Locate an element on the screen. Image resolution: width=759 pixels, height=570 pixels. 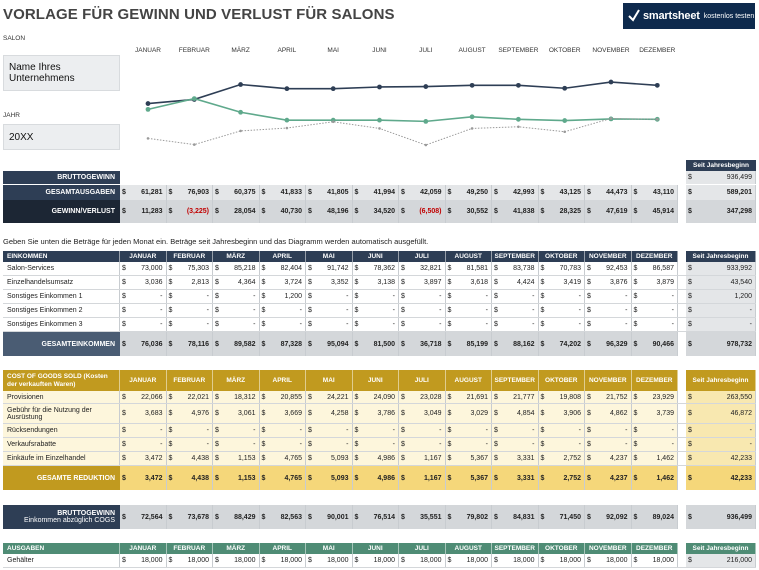
value-cell: $82,404 is located at coordinates (282, 268).